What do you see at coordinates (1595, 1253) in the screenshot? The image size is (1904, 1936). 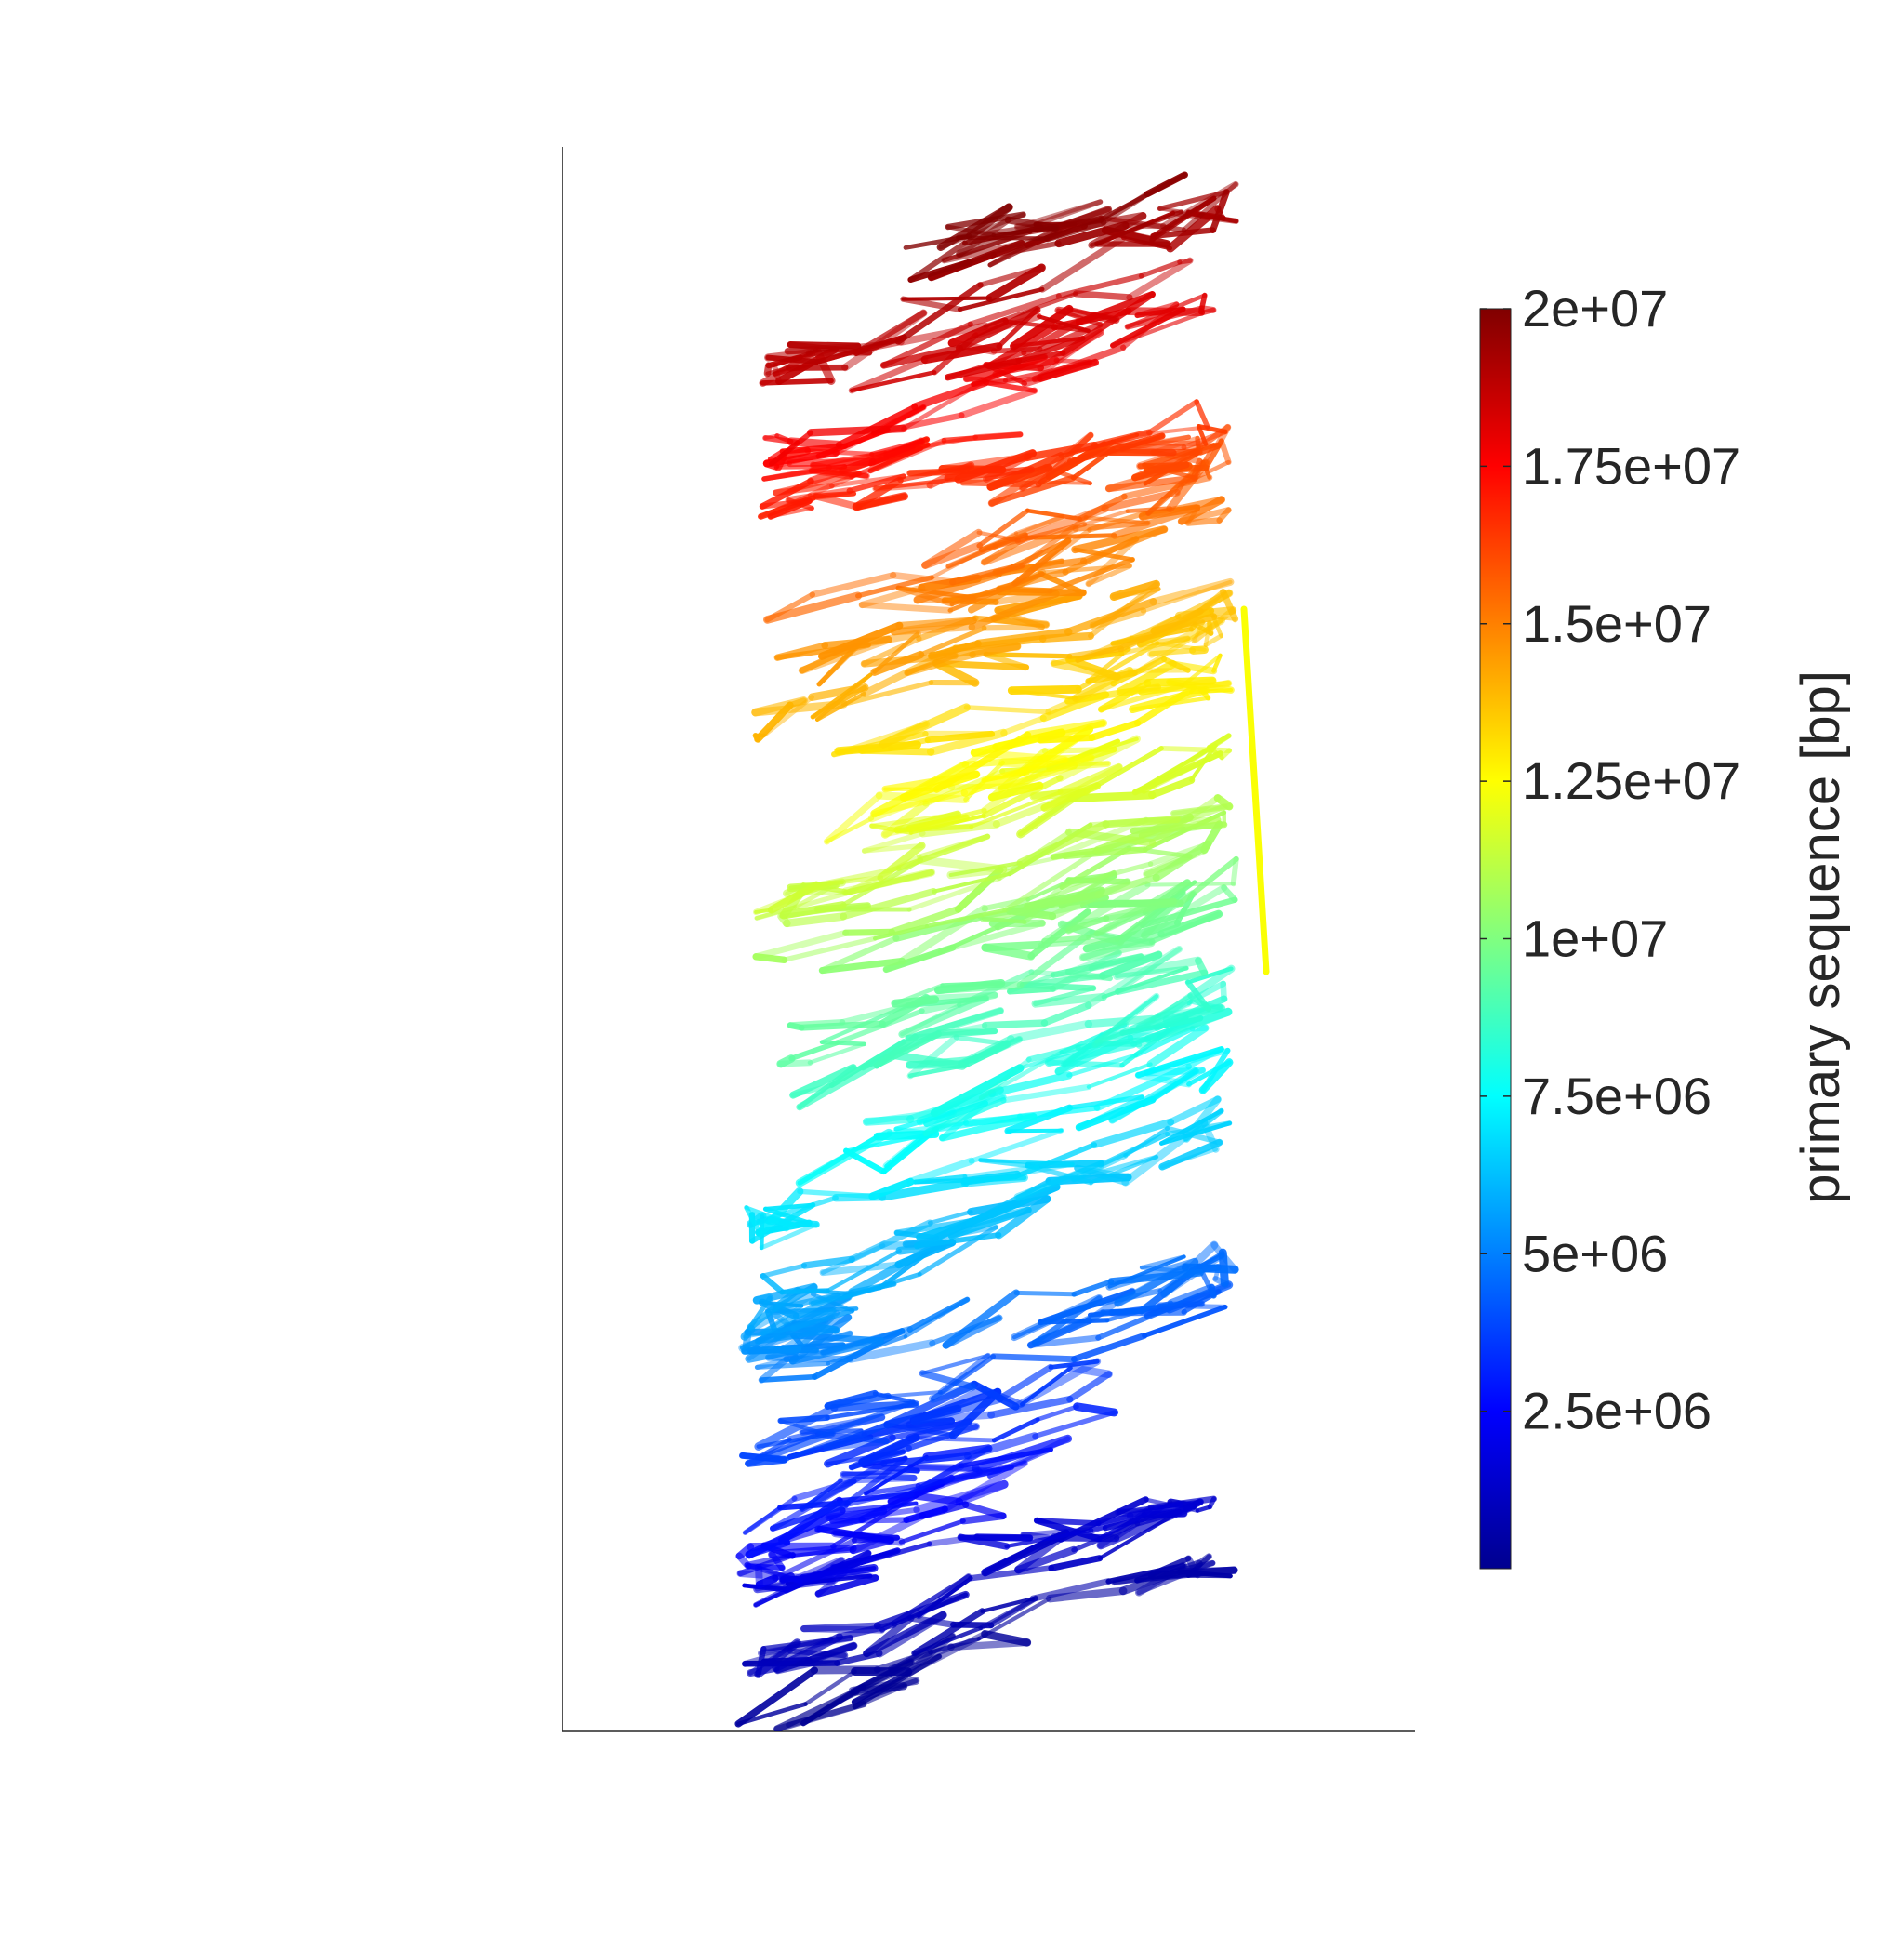 I see `colorbar-tick-label: 5e+06` at bounding box center [1595, 1253].